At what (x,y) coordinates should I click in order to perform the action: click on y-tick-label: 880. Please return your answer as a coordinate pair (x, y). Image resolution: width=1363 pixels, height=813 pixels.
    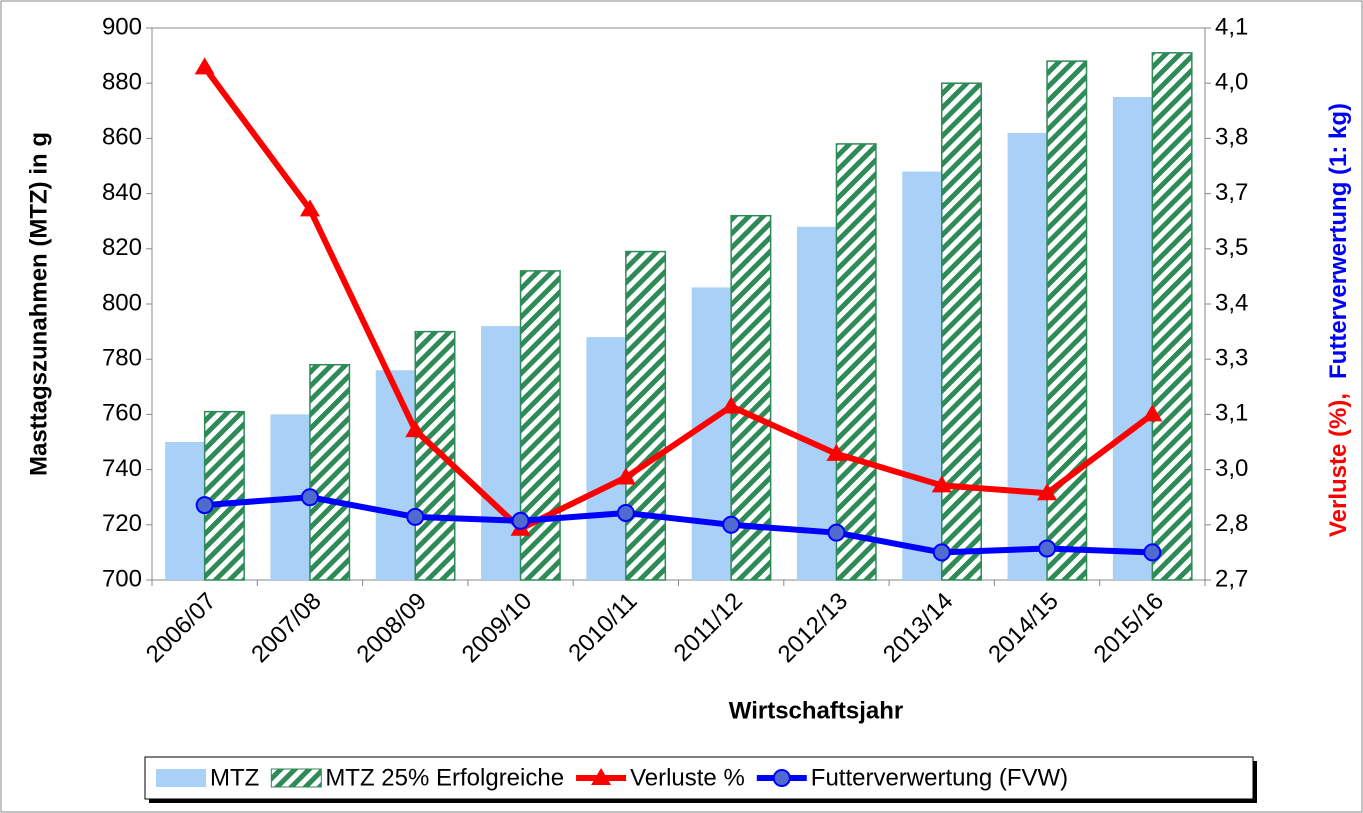
    Looking at the image, I should click on (122, 82).